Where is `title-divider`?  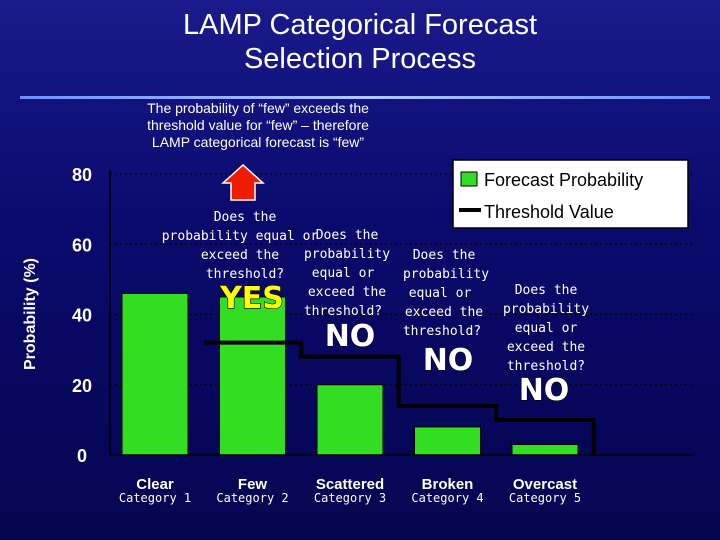
title-divider is located at coordinates (365, 97).